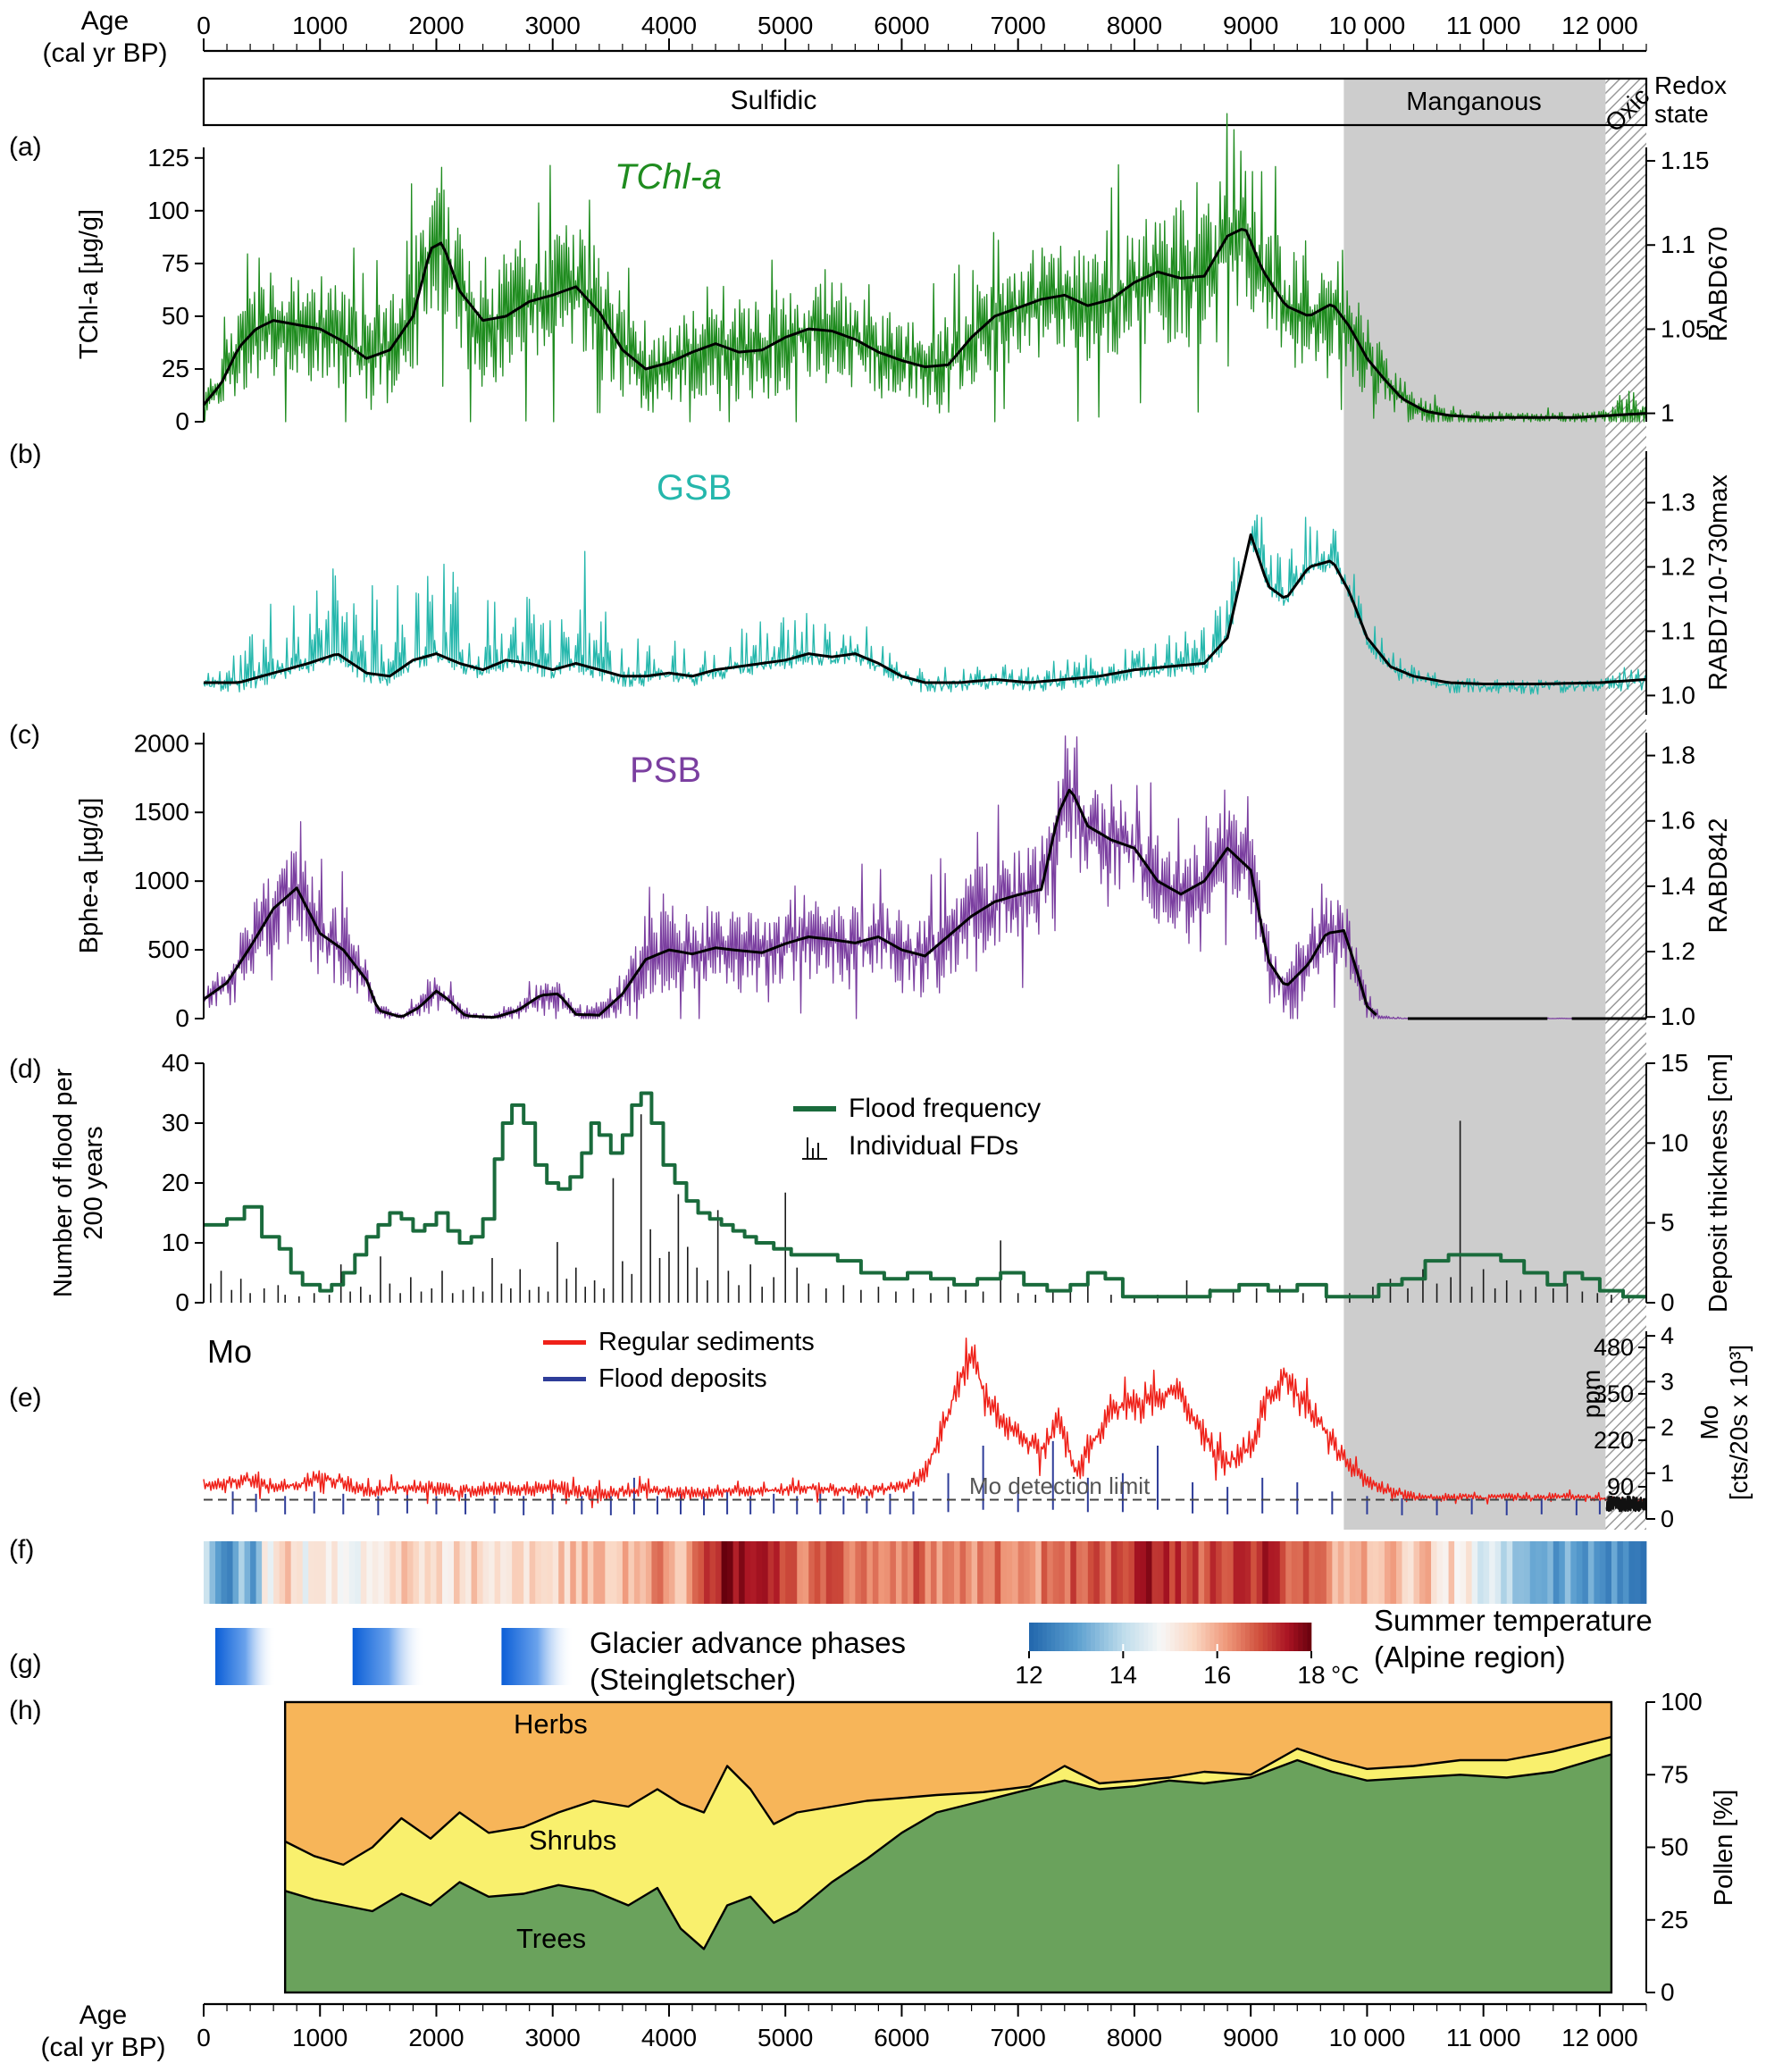 The height and width of the screenshot is (2072, 1766). I want to click on panel-d-floods: 0 10 20 30 40 0 5 10 15, so click(925, 1182).